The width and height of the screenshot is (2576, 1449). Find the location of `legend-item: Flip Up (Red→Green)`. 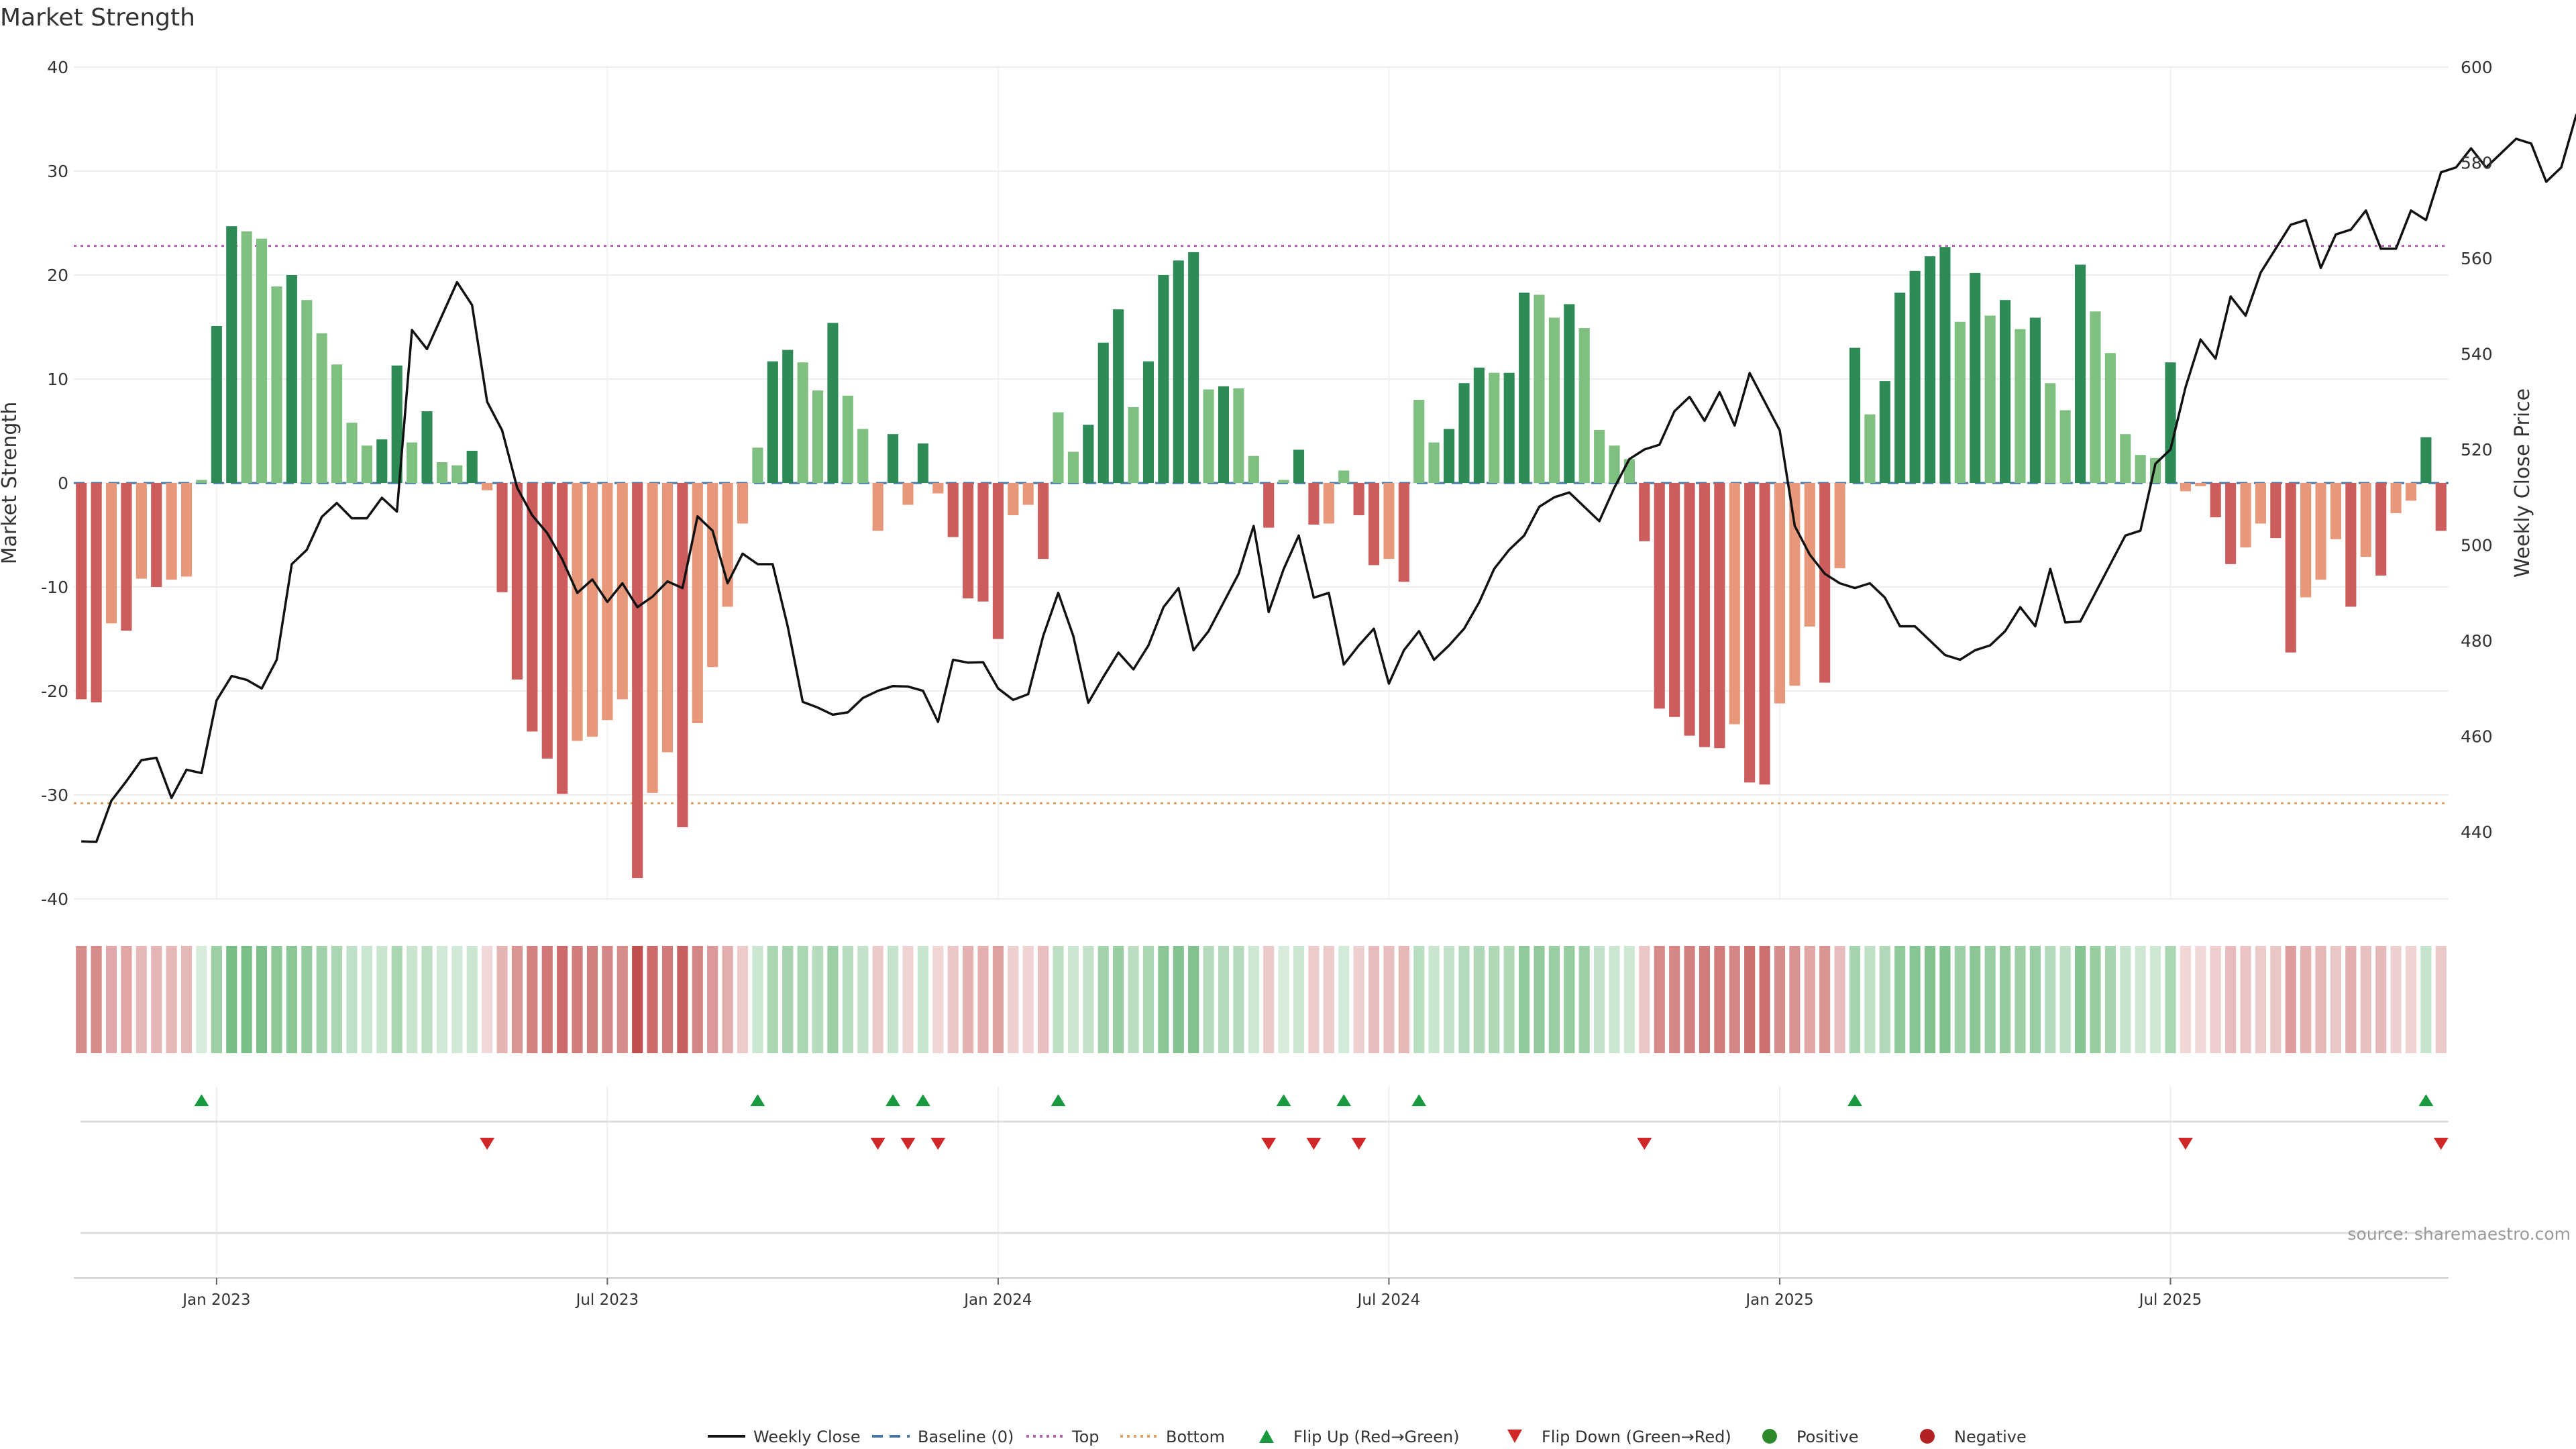

legend-item: Flip Up (Red→Green) is located at coordinates (1359, 1437).